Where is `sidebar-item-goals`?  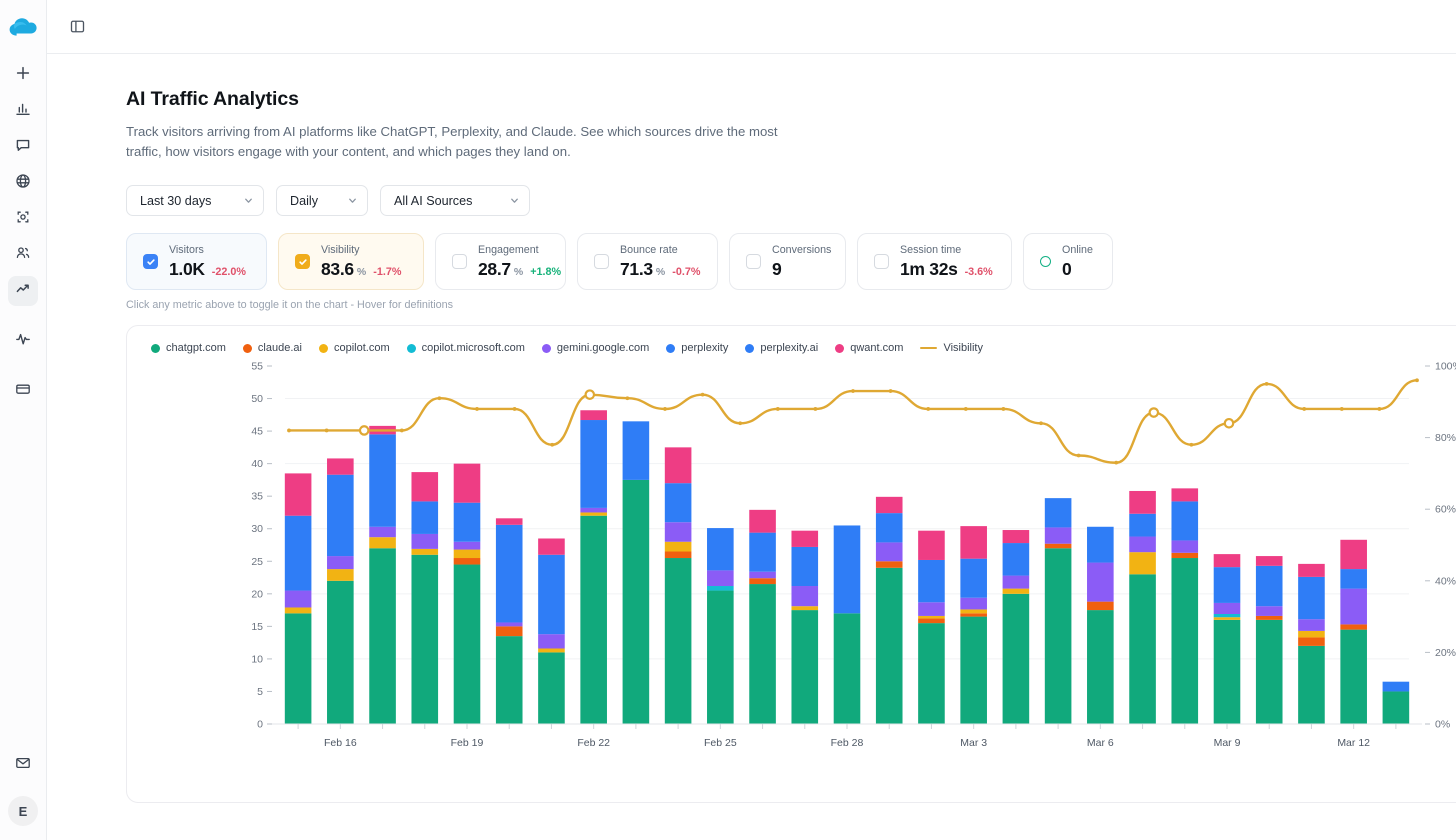 sidebar-item-goals is located at coordinates (23, 219).